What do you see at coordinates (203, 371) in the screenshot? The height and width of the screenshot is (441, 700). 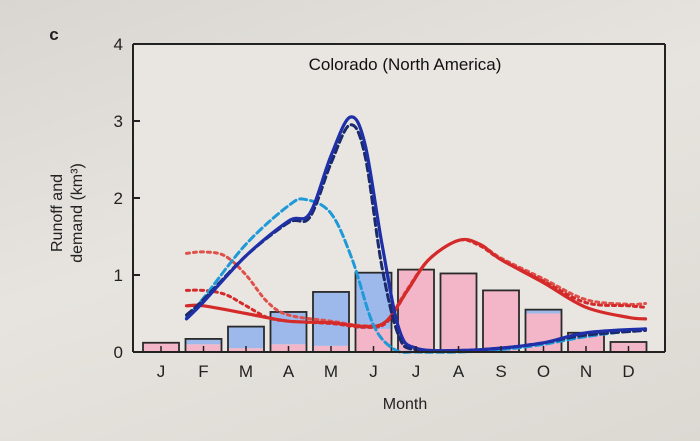 I see `x-tick-label-1: F` at bounding box center [203, 371].